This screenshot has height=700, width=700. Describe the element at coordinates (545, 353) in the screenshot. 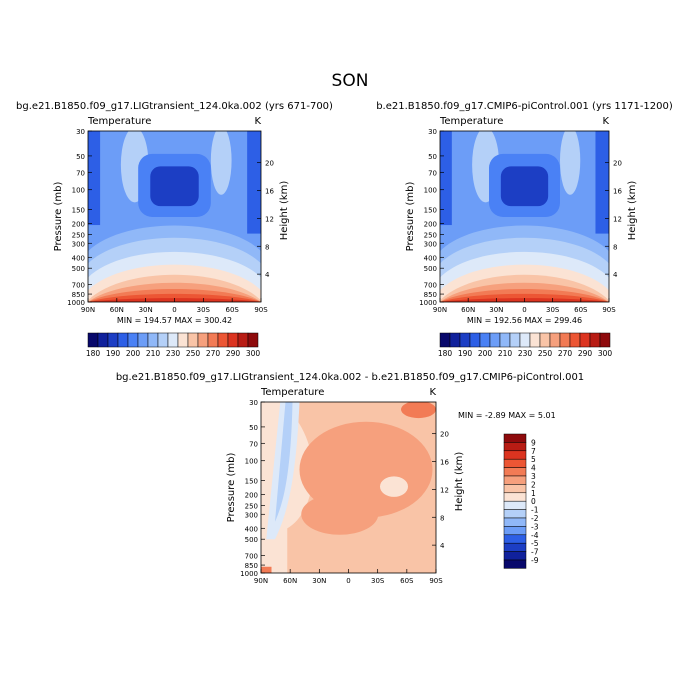

I see `colorbar-label: 250` at that location.